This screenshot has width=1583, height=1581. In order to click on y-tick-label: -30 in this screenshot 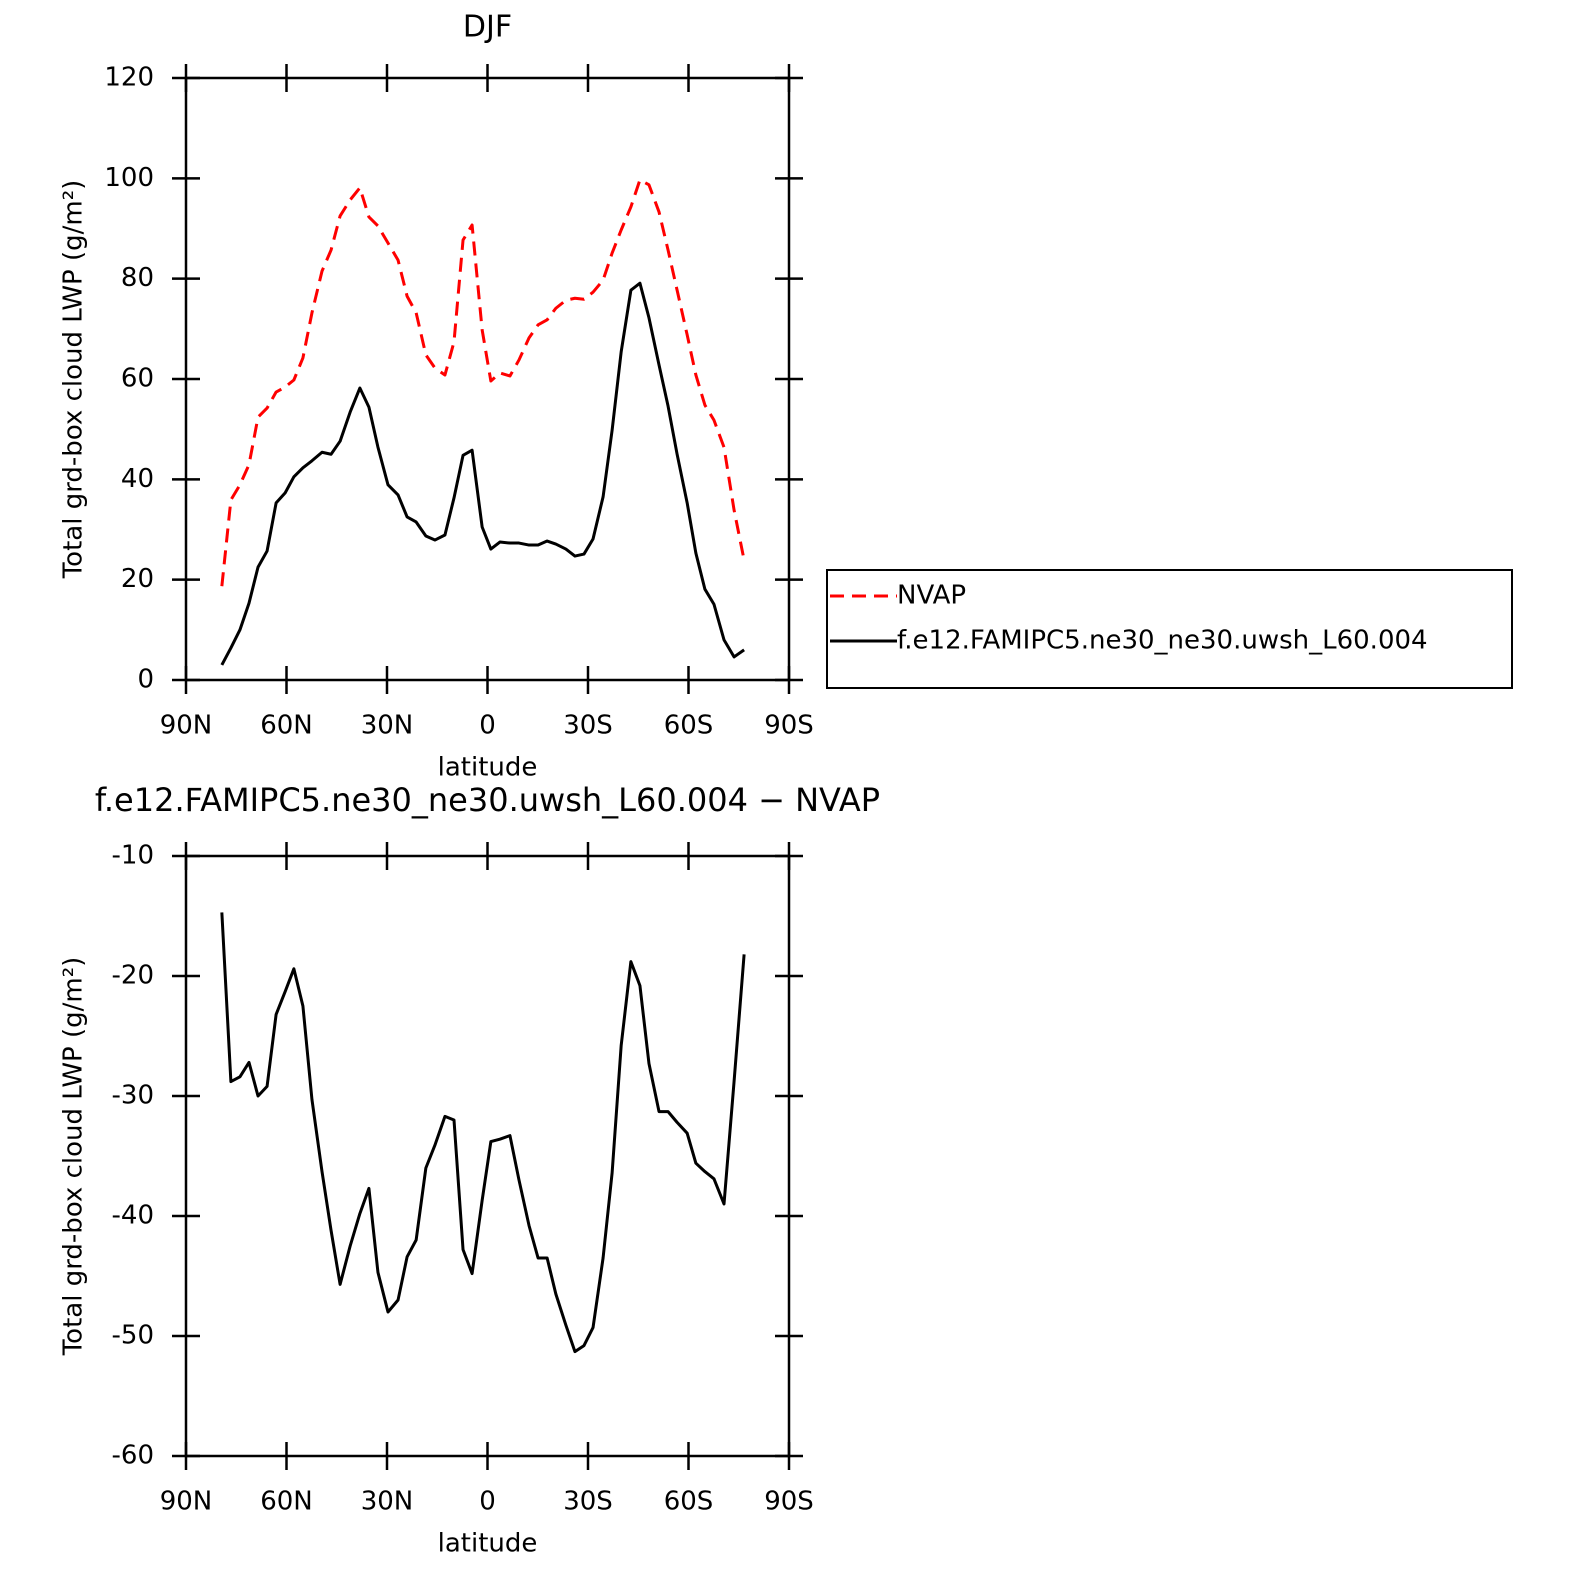, I will do `click(133, 1096)`.